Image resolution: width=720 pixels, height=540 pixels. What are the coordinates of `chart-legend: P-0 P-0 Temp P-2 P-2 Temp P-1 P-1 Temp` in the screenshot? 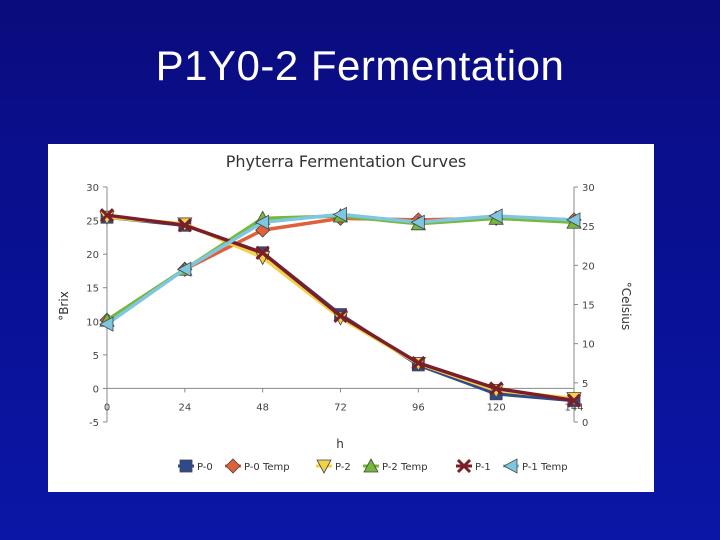 It's located at (373, 466).